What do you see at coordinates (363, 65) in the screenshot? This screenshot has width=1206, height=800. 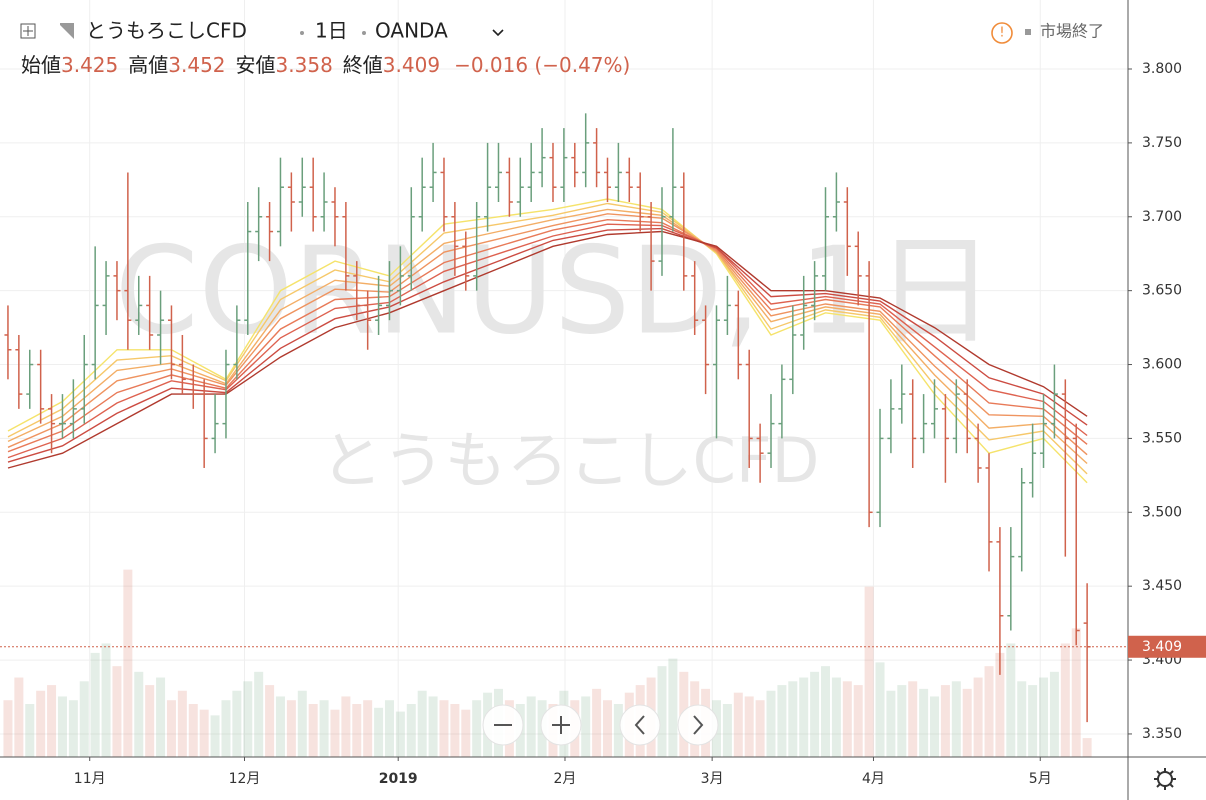 I see `close-label: 終値` at bounding box center [363, 65].